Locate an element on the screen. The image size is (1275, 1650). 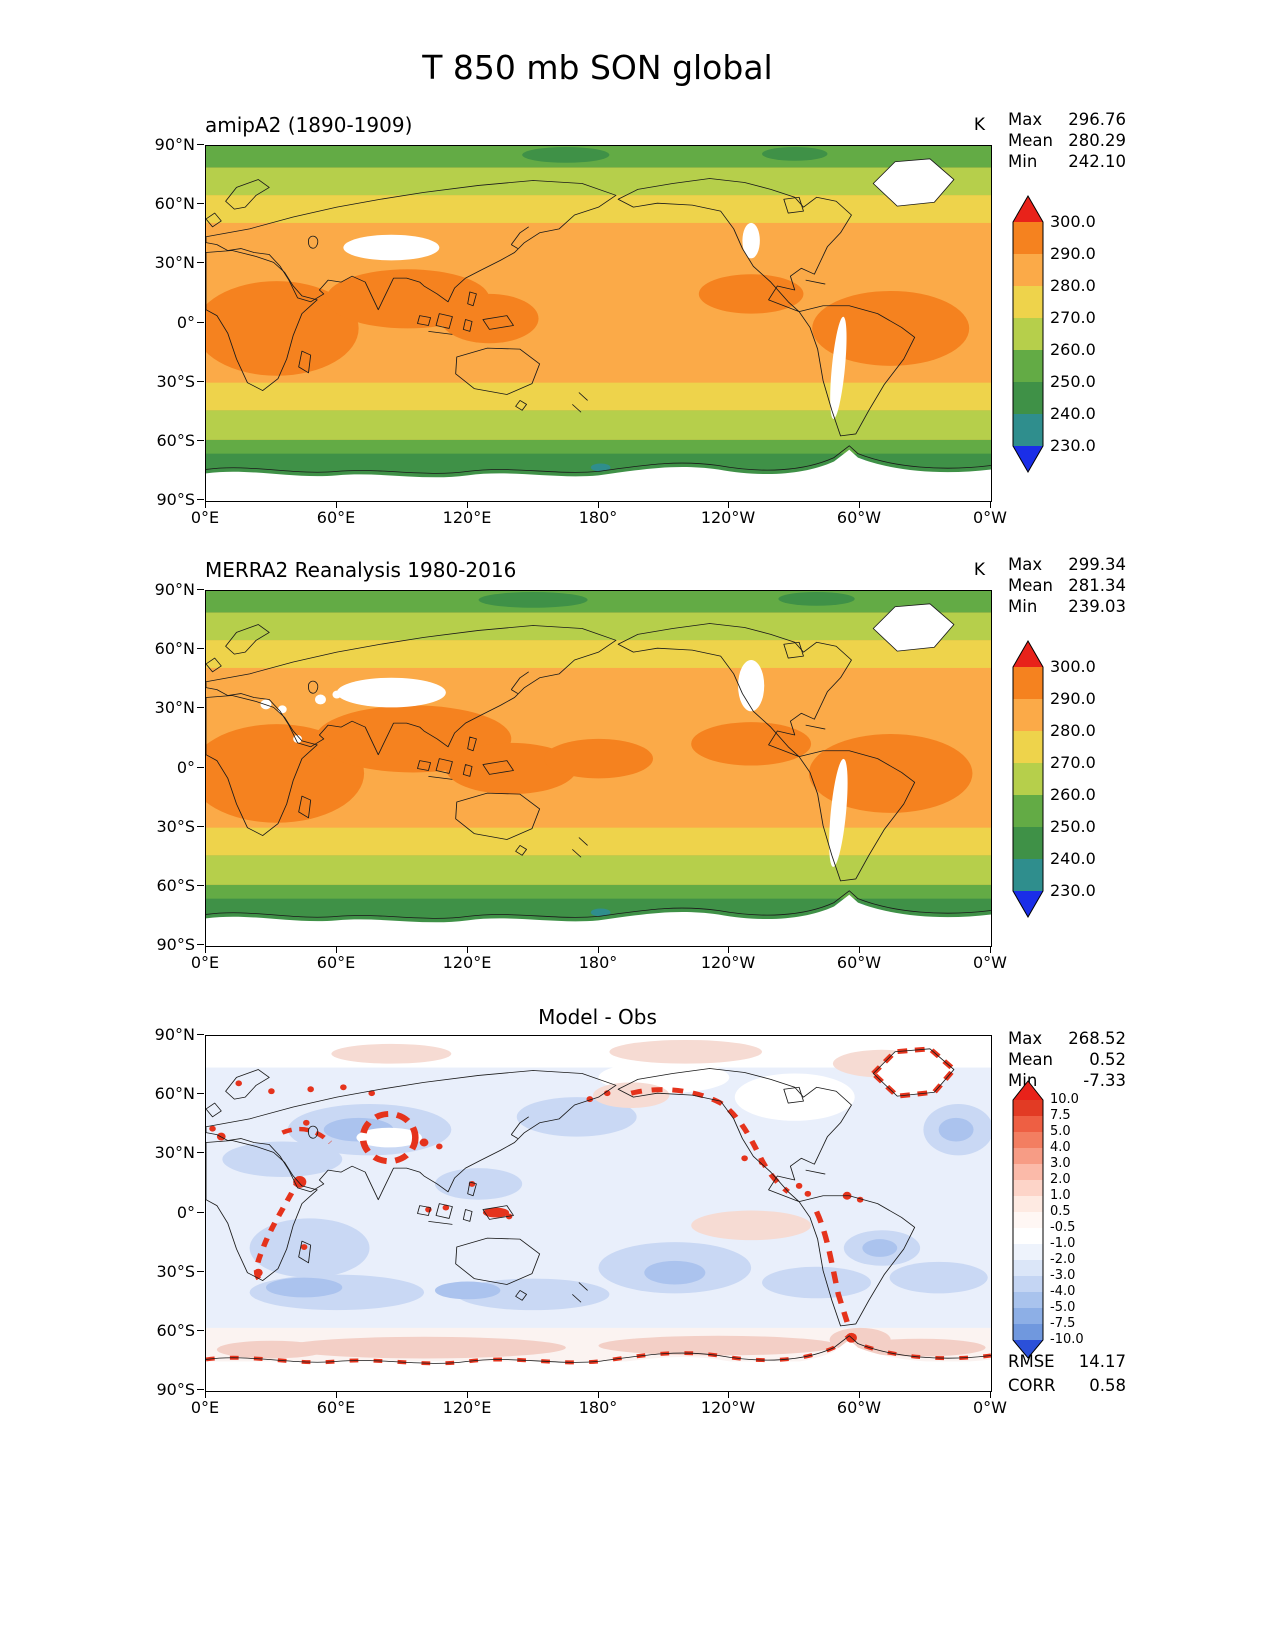
stats-block-obs: Max 299.34 Mean 281.34 Min 239.03 is located at coordinates (1067, 585).